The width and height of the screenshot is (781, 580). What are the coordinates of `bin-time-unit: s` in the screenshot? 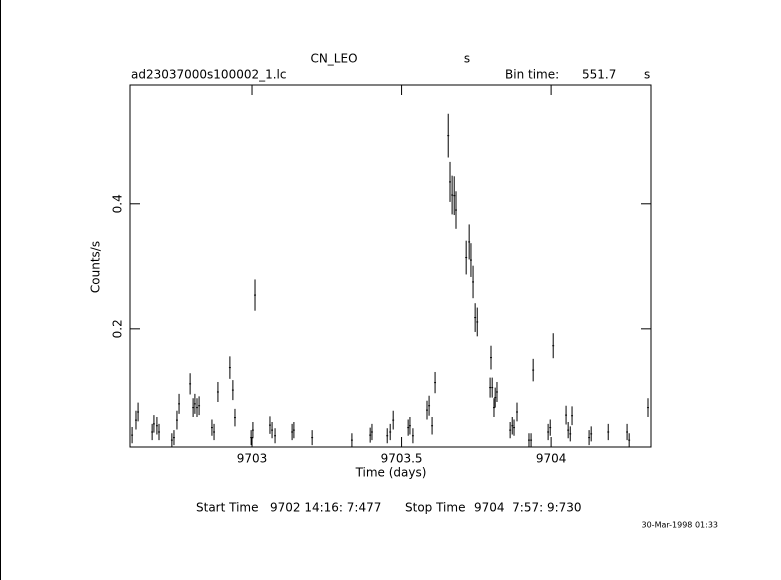 It's located at (647, 75).